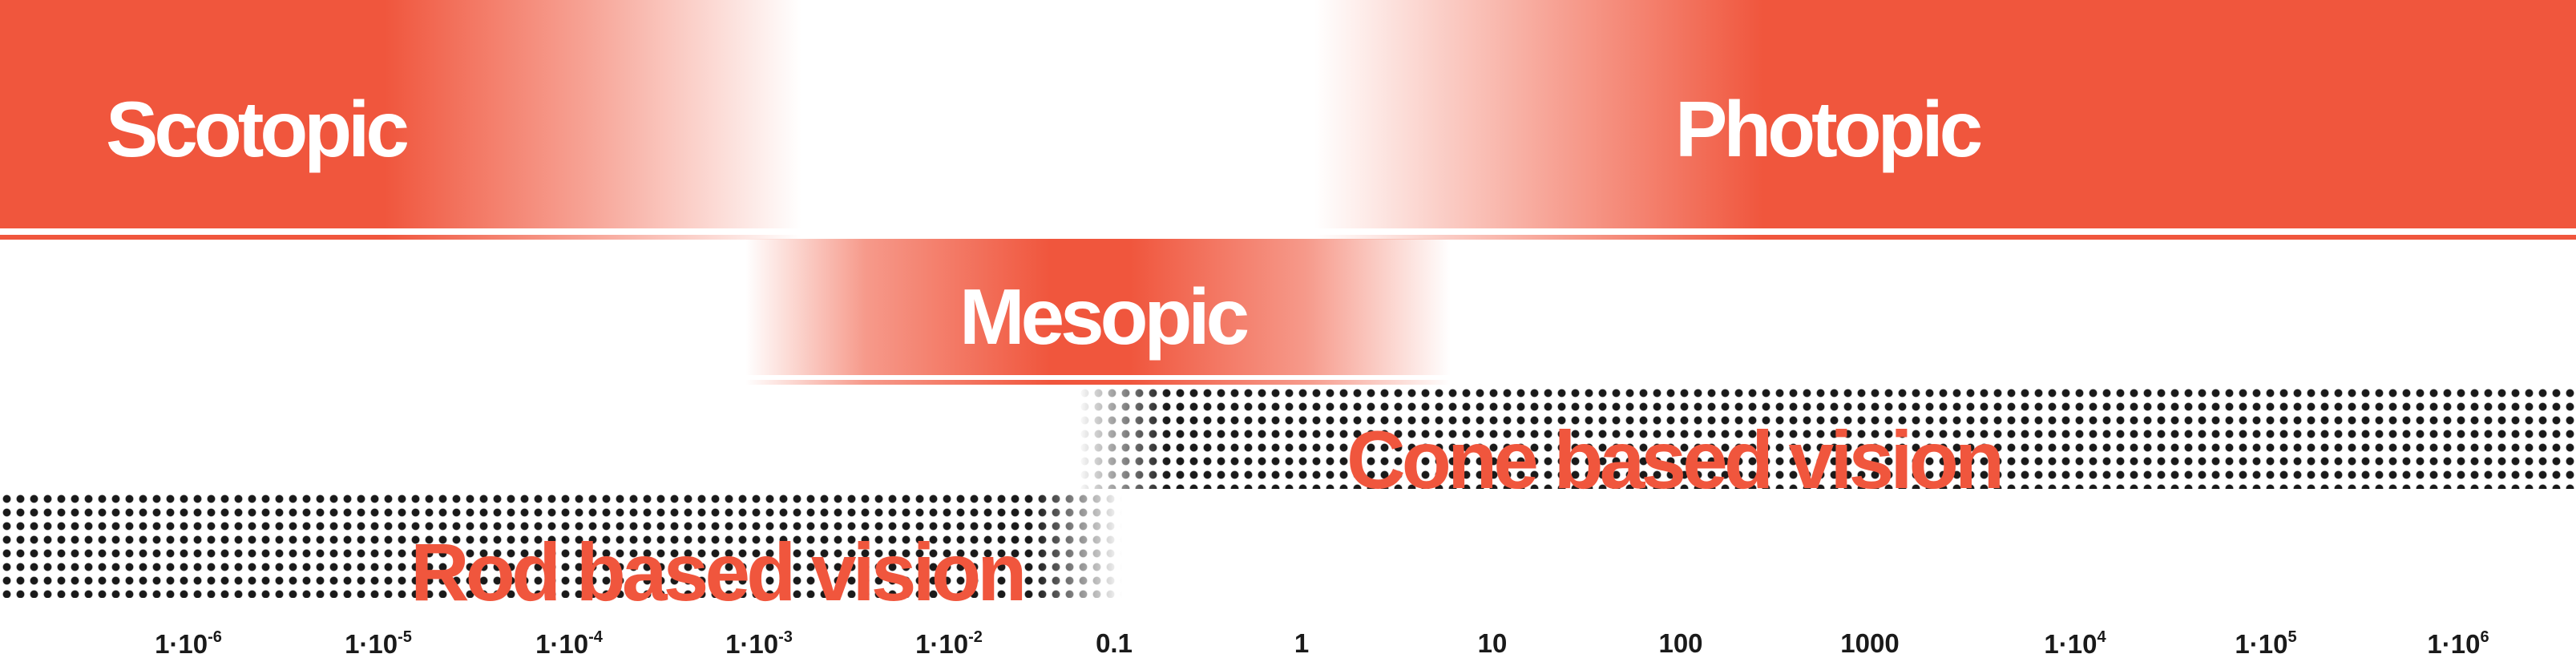  I want to click on tick-label: 1000, so click(1870, 643).